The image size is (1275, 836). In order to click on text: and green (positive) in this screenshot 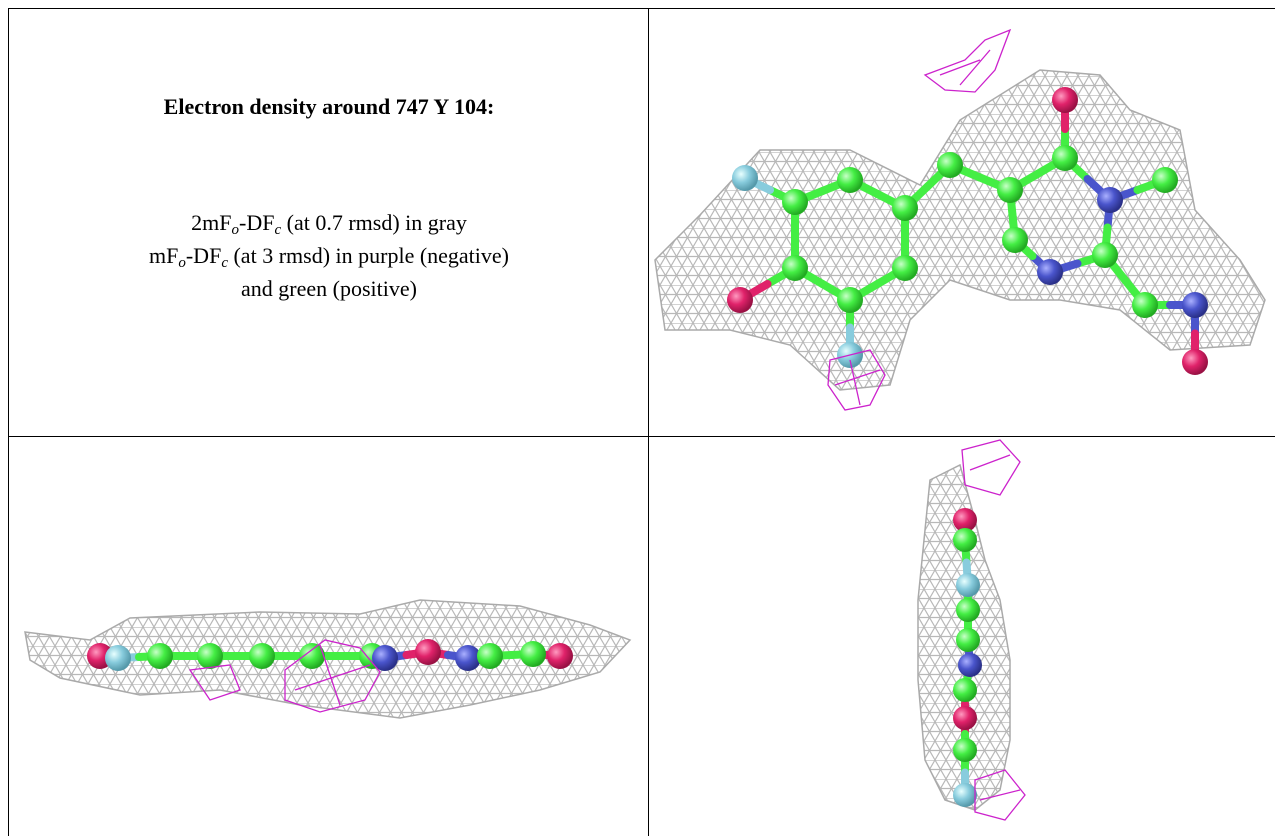, I will do `click(329, 288)`.